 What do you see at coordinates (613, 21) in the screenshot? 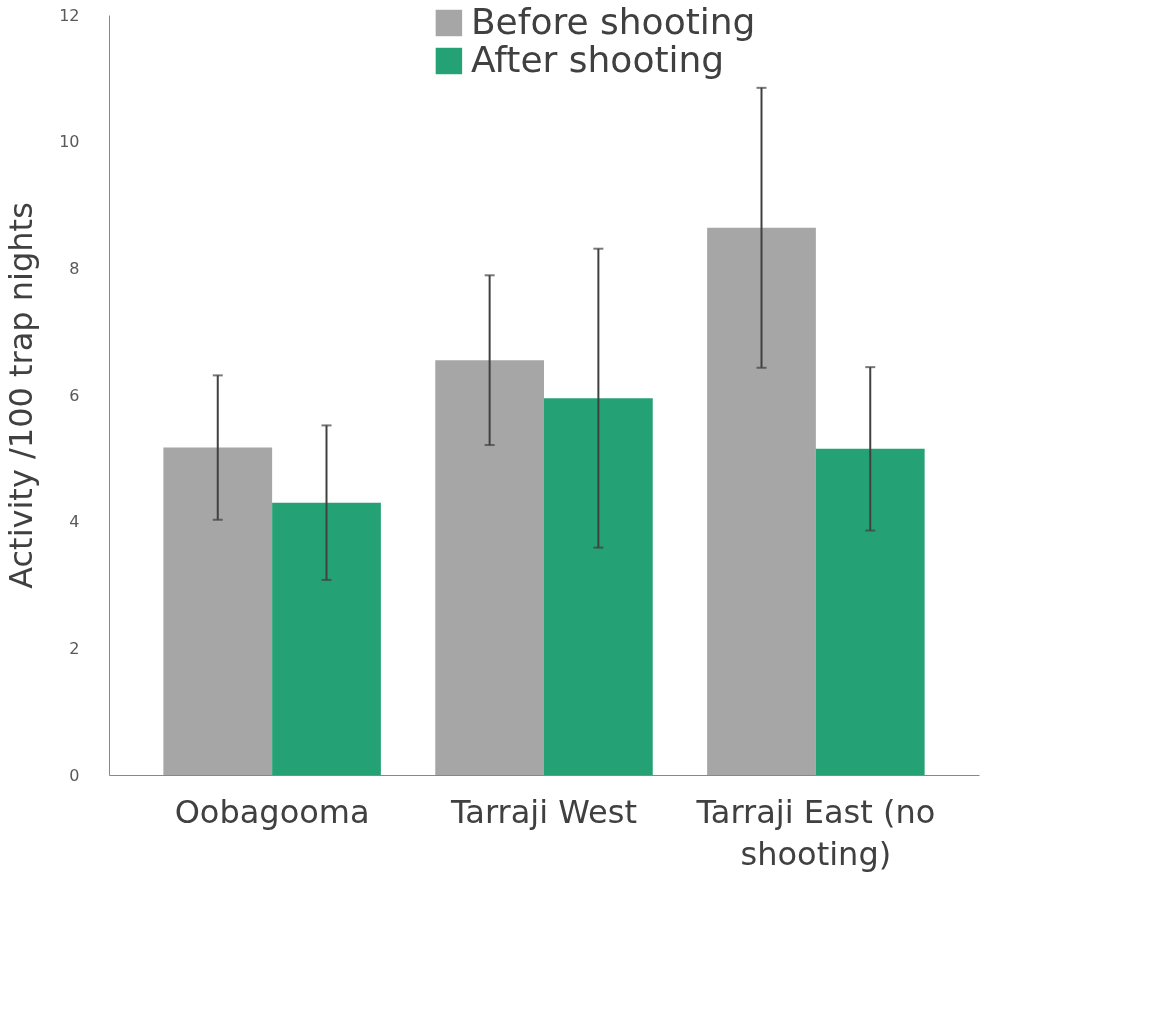
I see `legend-label: Before shooting` at bounding box center [613, 21].